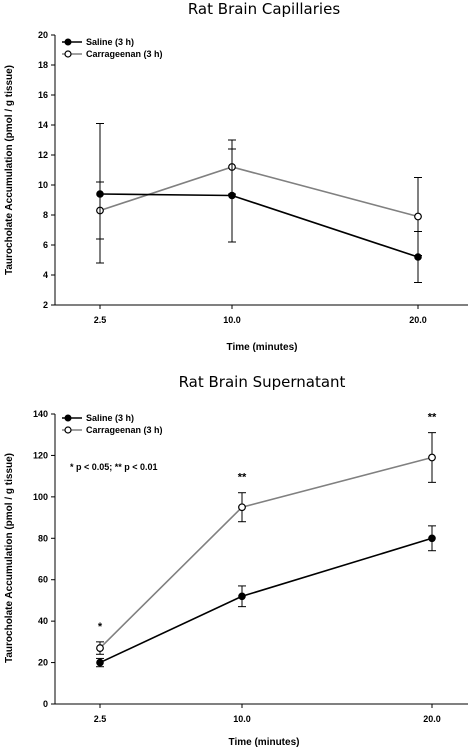 The height and width of the screenshot is (752, 472). I want to click on y-tick-label: 140, so click(40, 414).